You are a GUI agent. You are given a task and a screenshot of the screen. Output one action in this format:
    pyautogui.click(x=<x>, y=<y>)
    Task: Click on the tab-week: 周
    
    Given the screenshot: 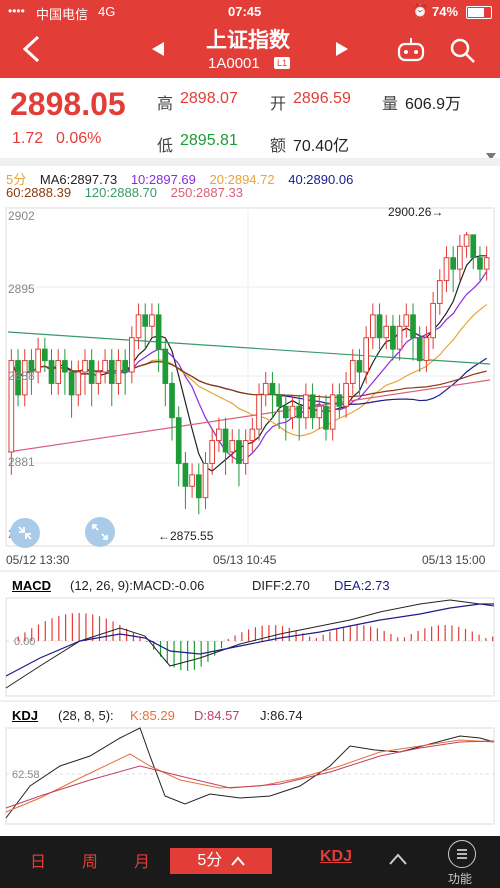 What is the action you would take?
    pyautogui.click(x=89, y=862)
    